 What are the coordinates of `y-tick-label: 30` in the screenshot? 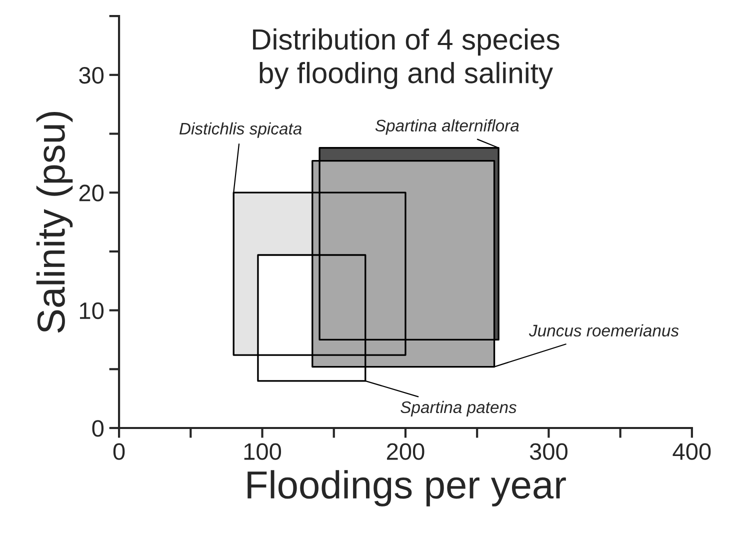 It's located at (91, 75).